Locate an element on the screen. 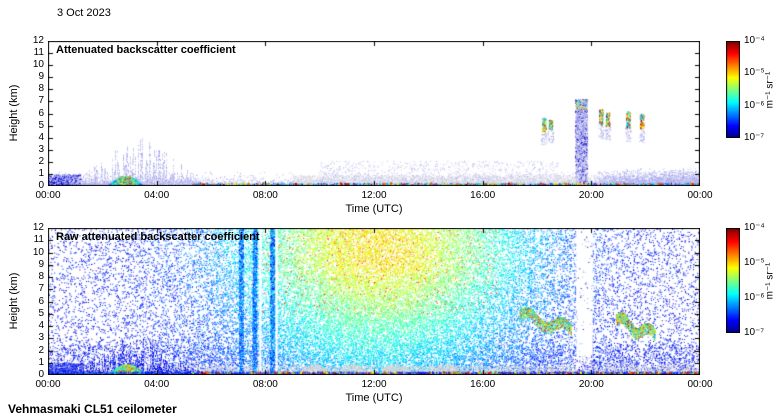  colorbar-bottom is located at coordinates (733, 283).